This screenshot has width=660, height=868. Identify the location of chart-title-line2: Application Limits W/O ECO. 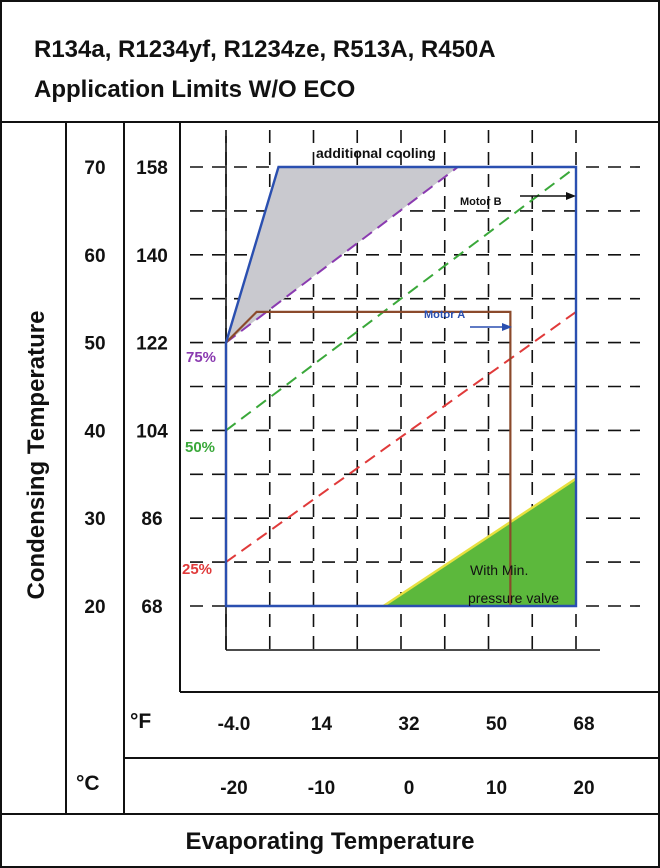
(194, 89).